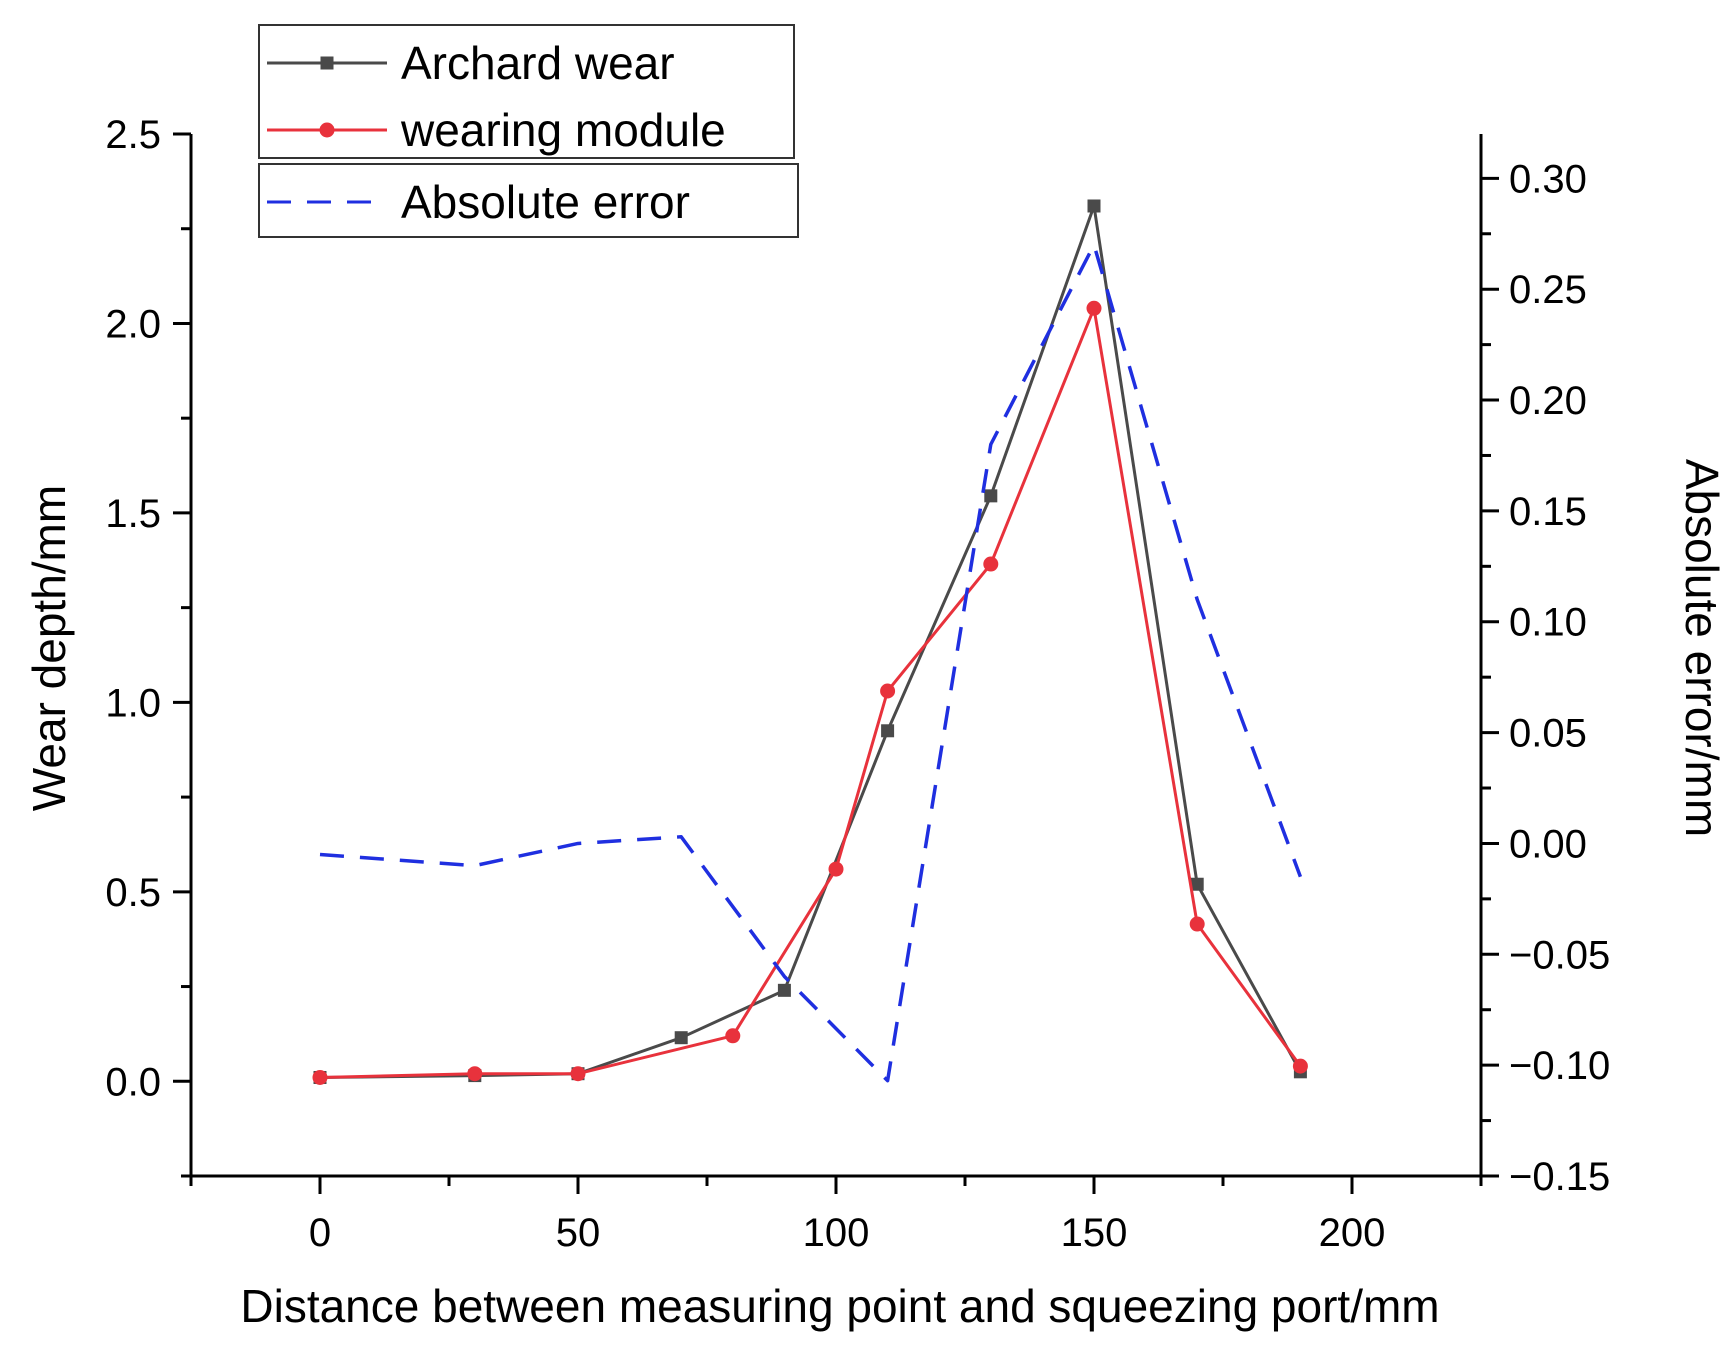 This screenshot has width=1730, height=1371. Describe the element at coordinates (133, 703) in the screenshot. I see `y-tick-label: 1.0` at that location.